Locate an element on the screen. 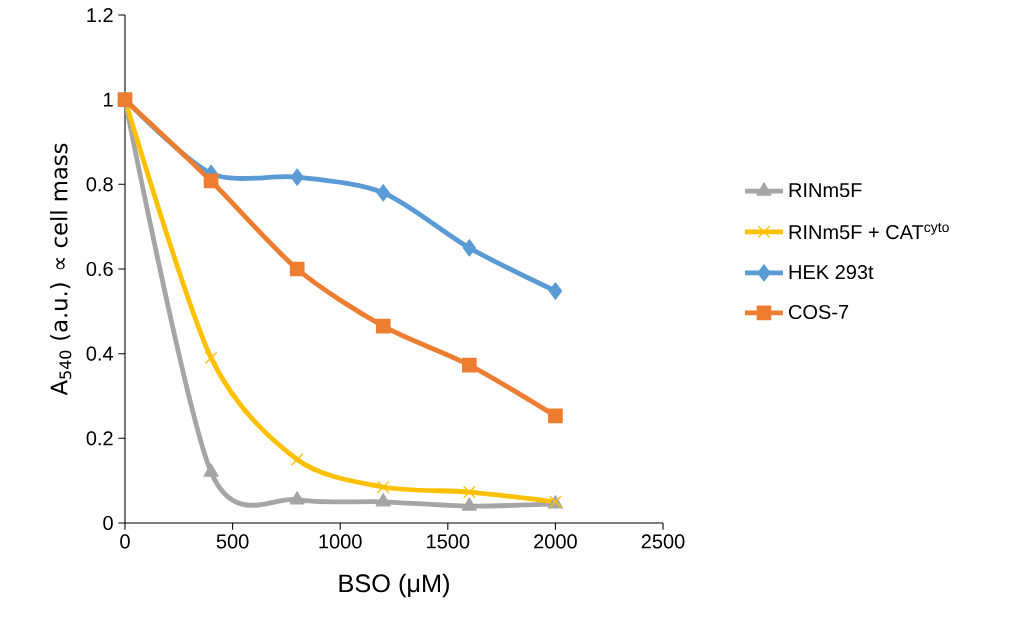 This screenshot has width=1023, height=635. y-tick-label: 1.2 is located at coordinates (100, 15).